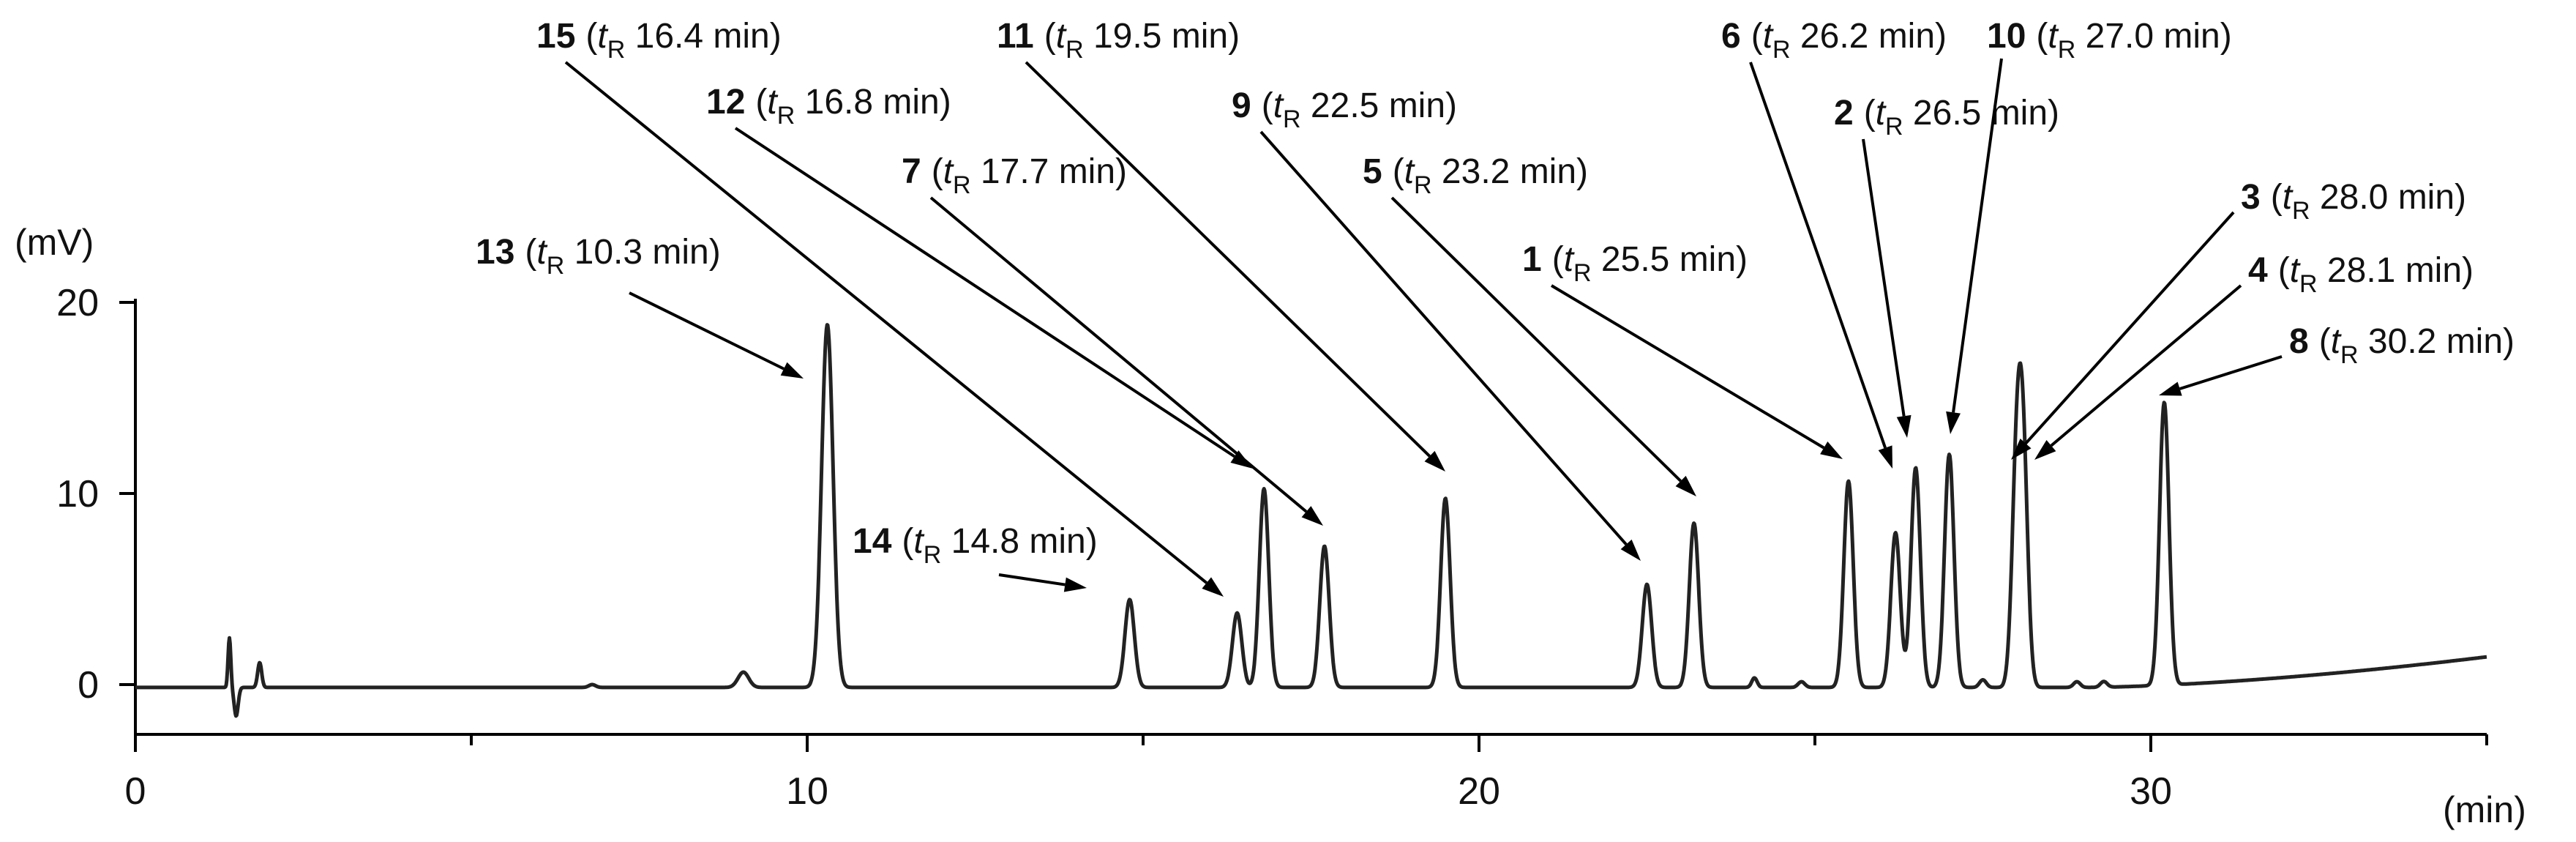 This screenshot has width=2576, height=842. What do you see at coordinates (135, 792) in the screenshot?
I see `x-tick-label: 0` at bounding box center [135, 792].